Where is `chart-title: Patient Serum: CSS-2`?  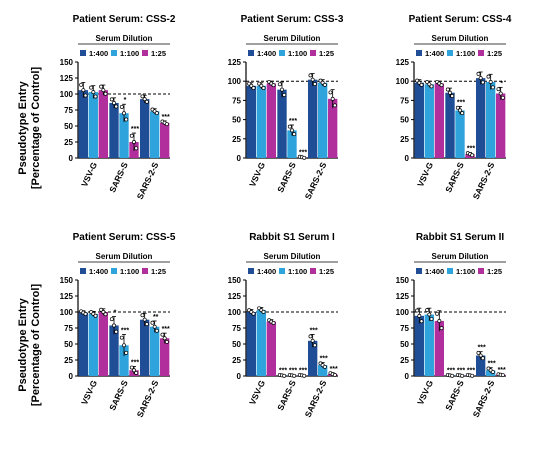
chart-title: Patient Serum: CSS-2 is located at coordinates (124, 19).